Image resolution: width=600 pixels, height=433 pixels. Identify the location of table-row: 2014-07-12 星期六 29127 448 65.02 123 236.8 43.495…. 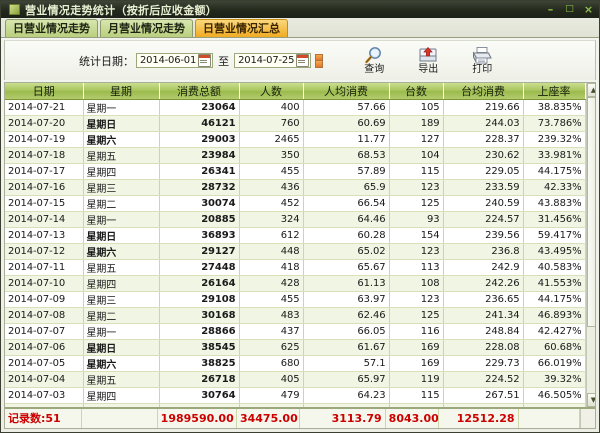
(295, 251).